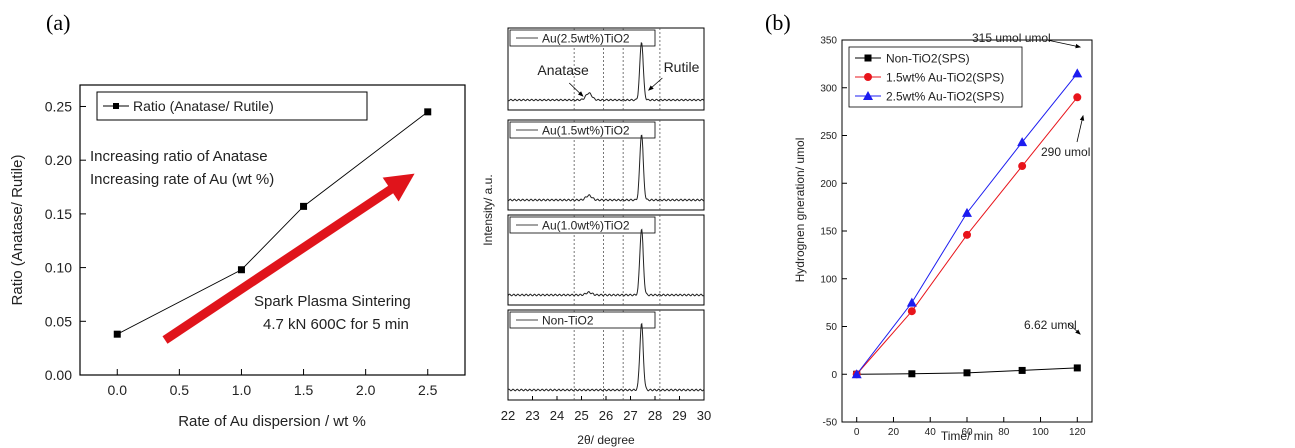  Describe the element at coordinates (116, 106) in the screenshot. I see `ratio-legend-marker` at that location.